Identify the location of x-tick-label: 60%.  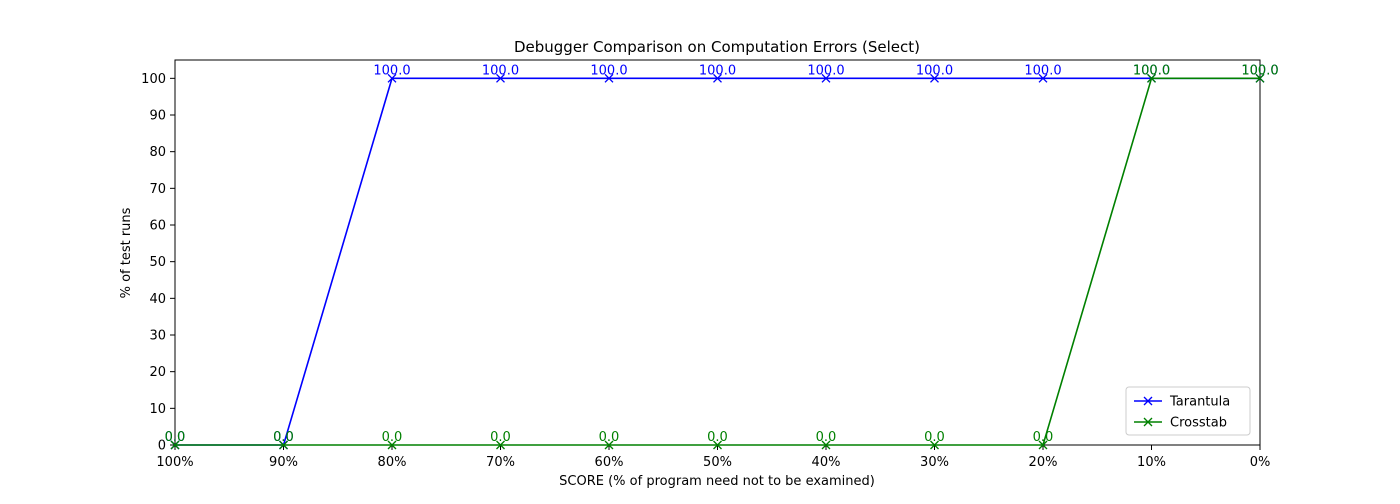
(609, 462).